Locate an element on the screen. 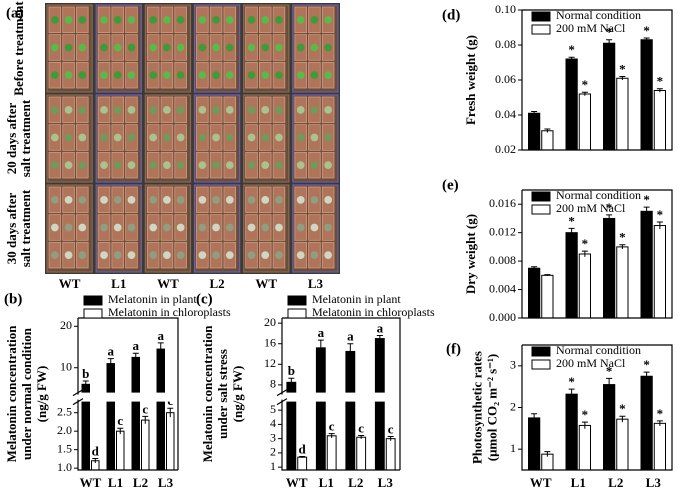 The height and width of the screenshot is (500, 685). panel-label: (c) is located at coordinates (204, 299).